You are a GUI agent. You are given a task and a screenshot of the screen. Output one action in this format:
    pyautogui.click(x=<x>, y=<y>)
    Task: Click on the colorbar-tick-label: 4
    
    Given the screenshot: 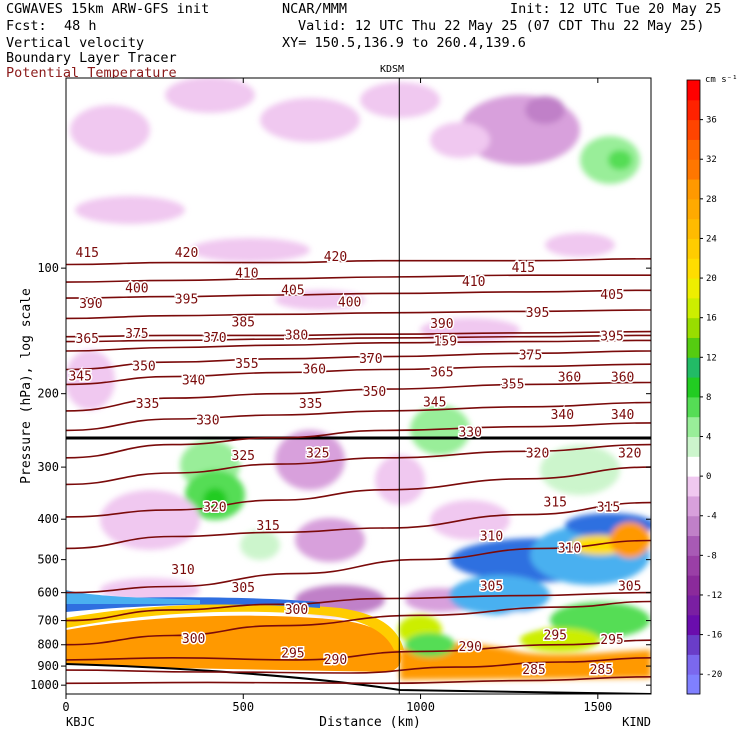 What is the action you would take?
    pyautogui.click(x=708, y=438)
    